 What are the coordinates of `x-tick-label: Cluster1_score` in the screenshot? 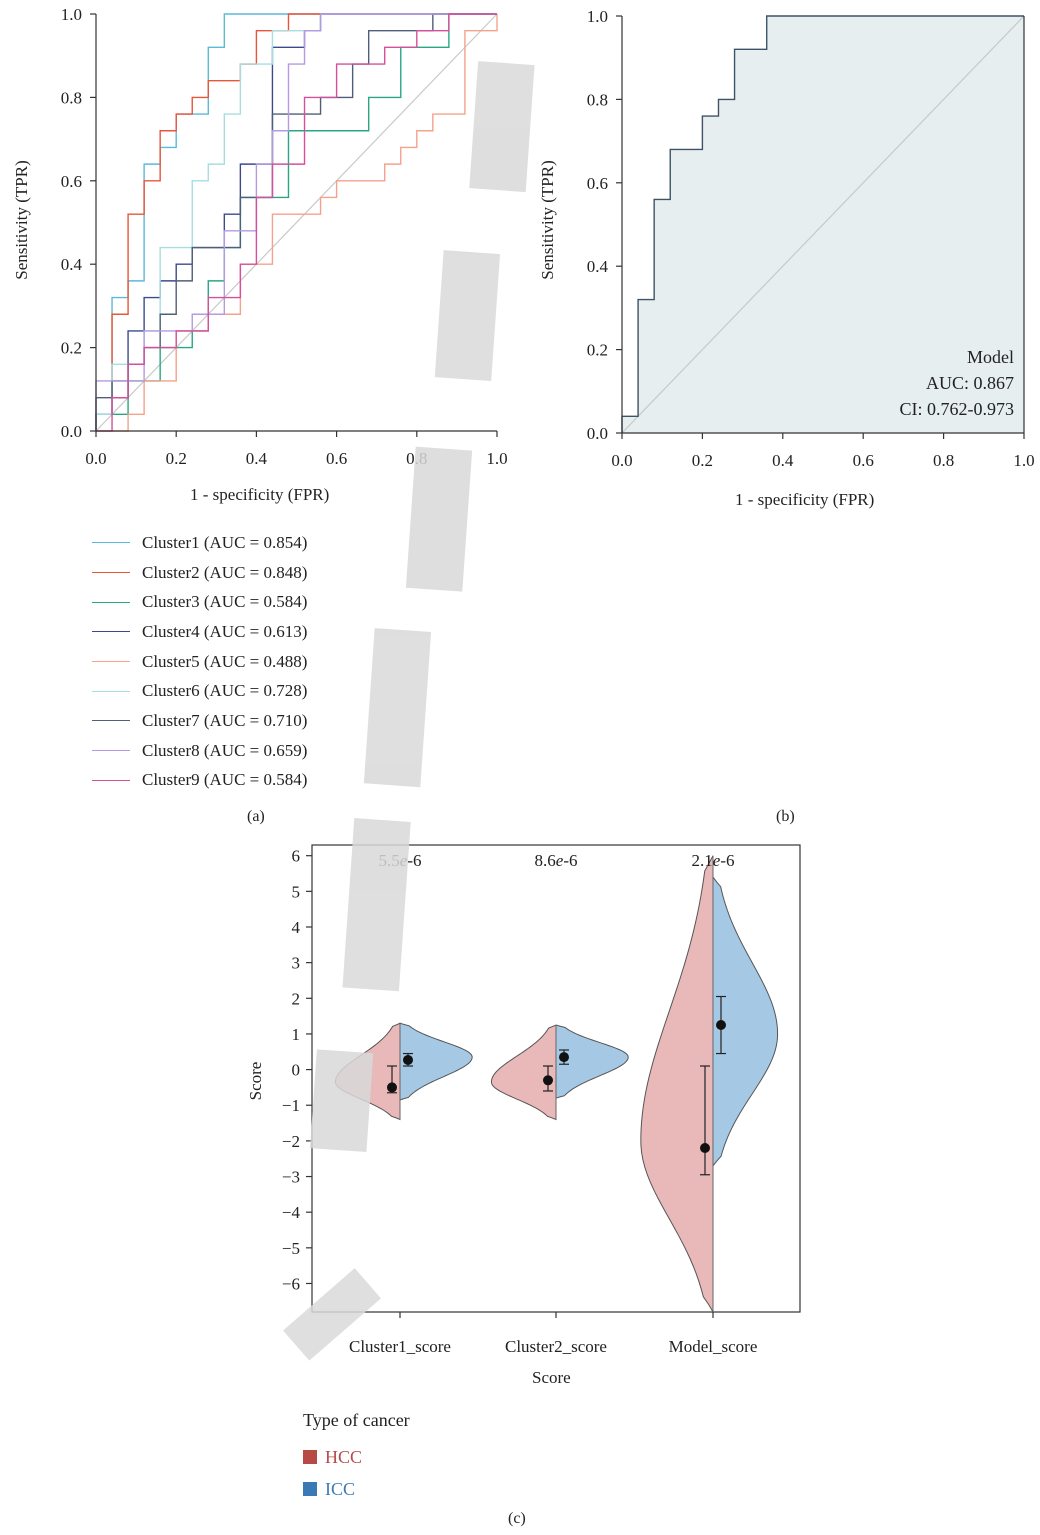 It's located at (400, 1346).